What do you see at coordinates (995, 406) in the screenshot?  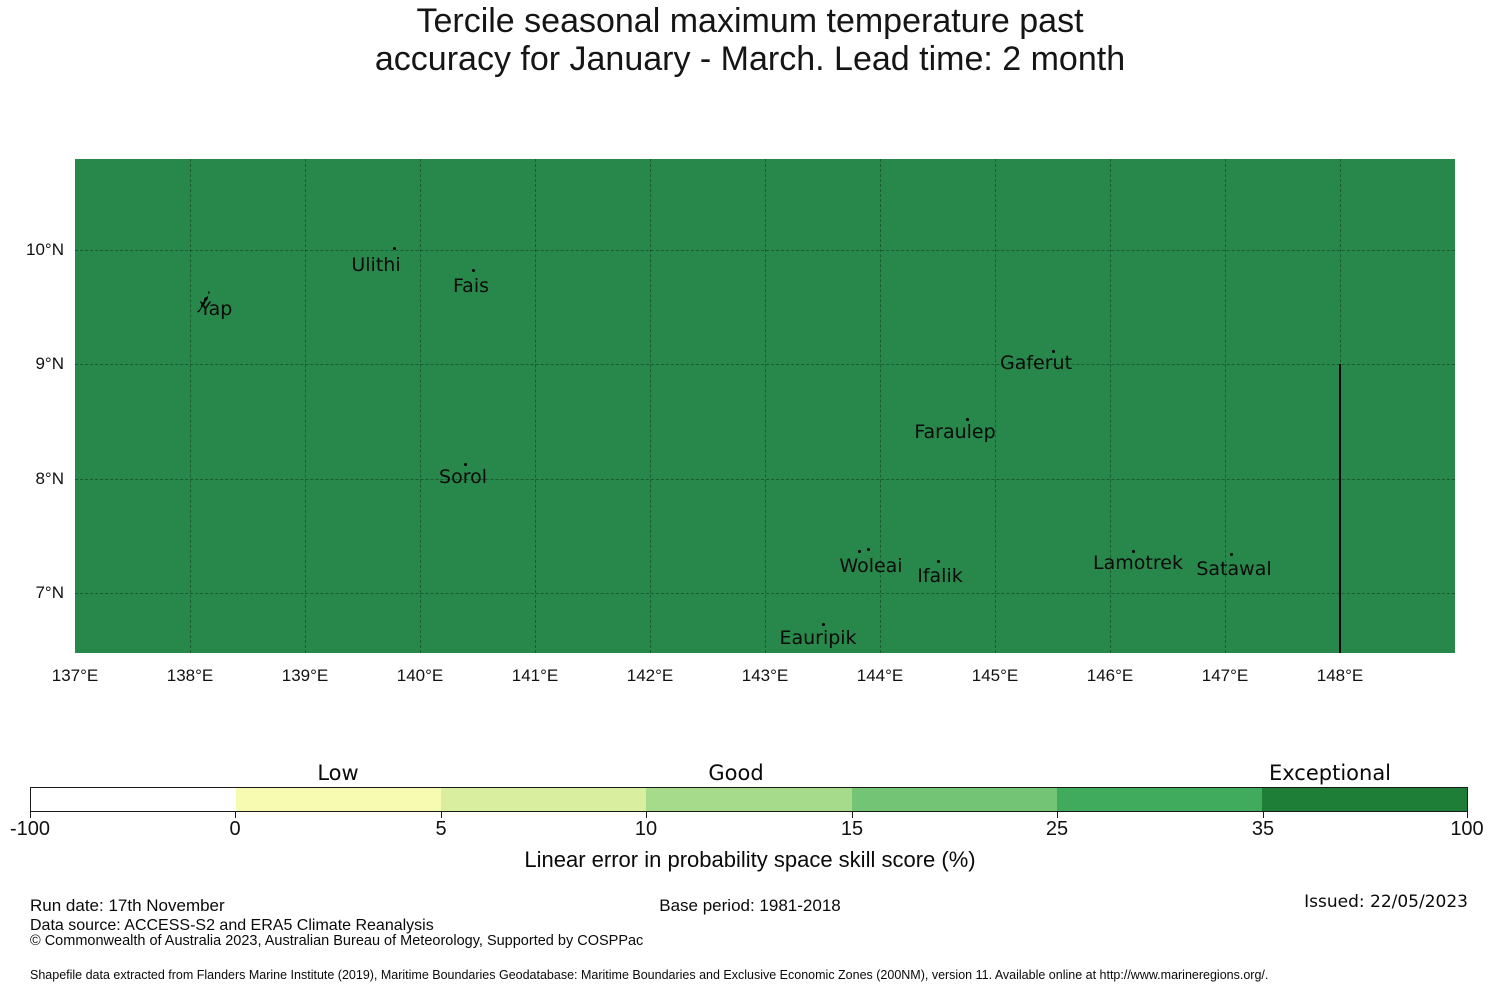 I see `gridline-145e` at bounding box center [995, 406].